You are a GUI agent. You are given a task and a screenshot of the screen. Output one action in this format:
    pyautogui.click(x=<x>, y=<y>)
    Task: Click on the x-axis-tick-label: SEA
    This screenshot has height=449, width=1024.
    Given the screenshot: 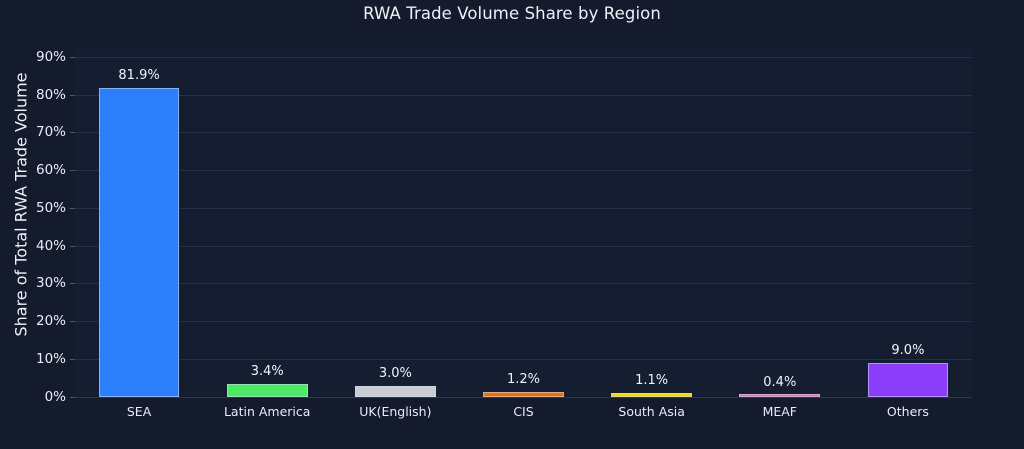 What is the action you would take?
    pyautogui.click(x=139, y=411)
    